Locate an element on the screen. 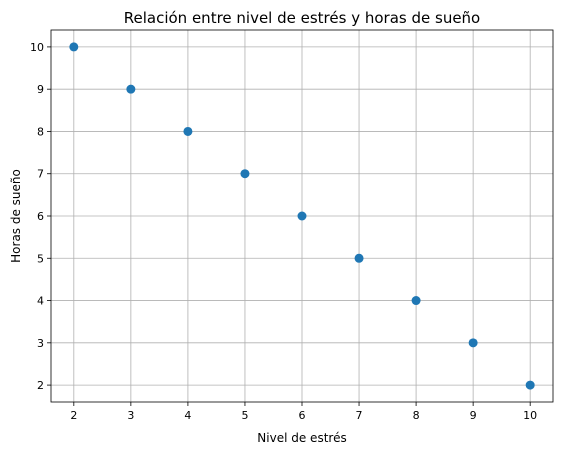 This screenshot has width=562, height=455. y-axis-ticks: 2 3 4 5 6 7 8 9 10 is located at coordinates (40, 216).